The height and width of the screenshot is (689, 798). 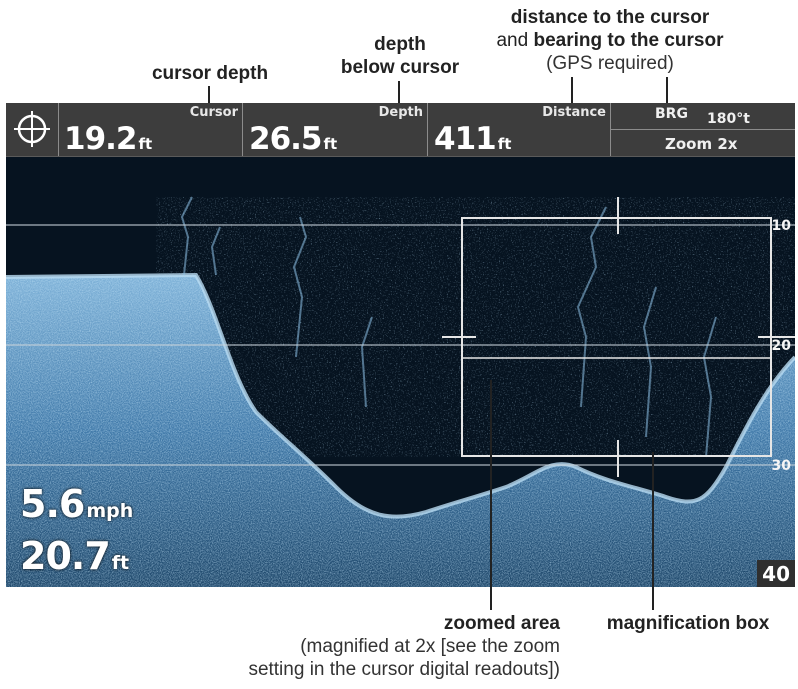 I want to click on distance-readout: Distance 411 ft, so click(x=519, y=130).